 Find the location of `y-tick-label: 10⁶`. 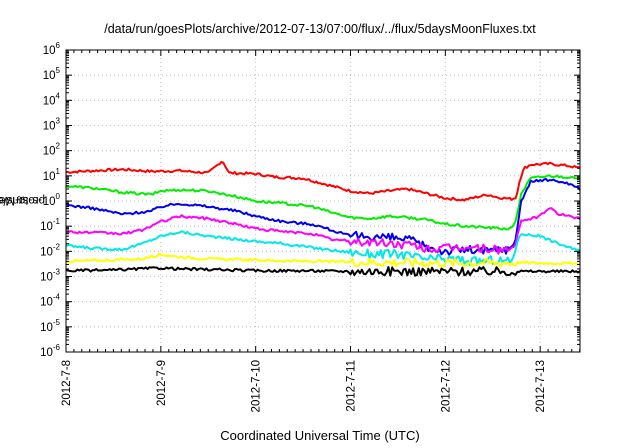

y-tick-label: 10⁶ is located at coordinates (52, 49).